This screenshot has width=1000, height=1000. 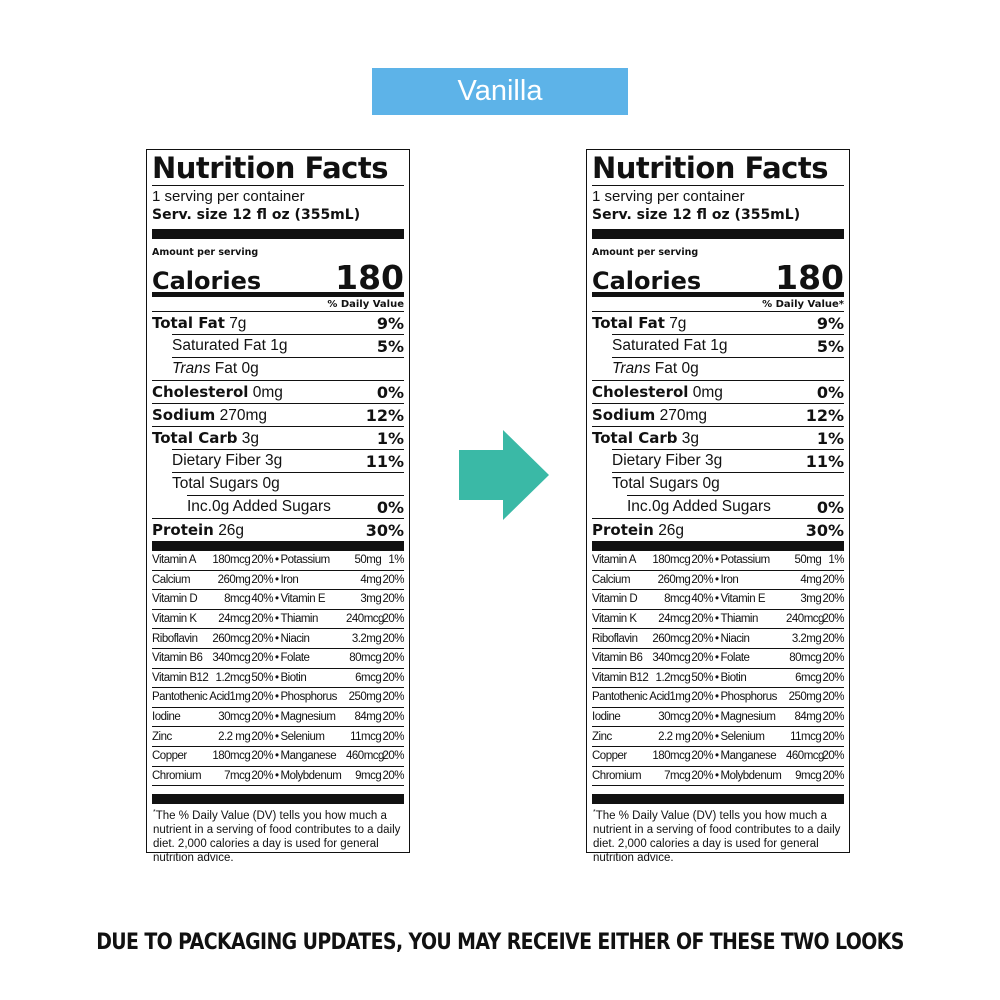 What do you see at coordinates (364, 678) in the screenshot?
I see `vitamin-amount: 6mcg` at bounding box center [364, 678].